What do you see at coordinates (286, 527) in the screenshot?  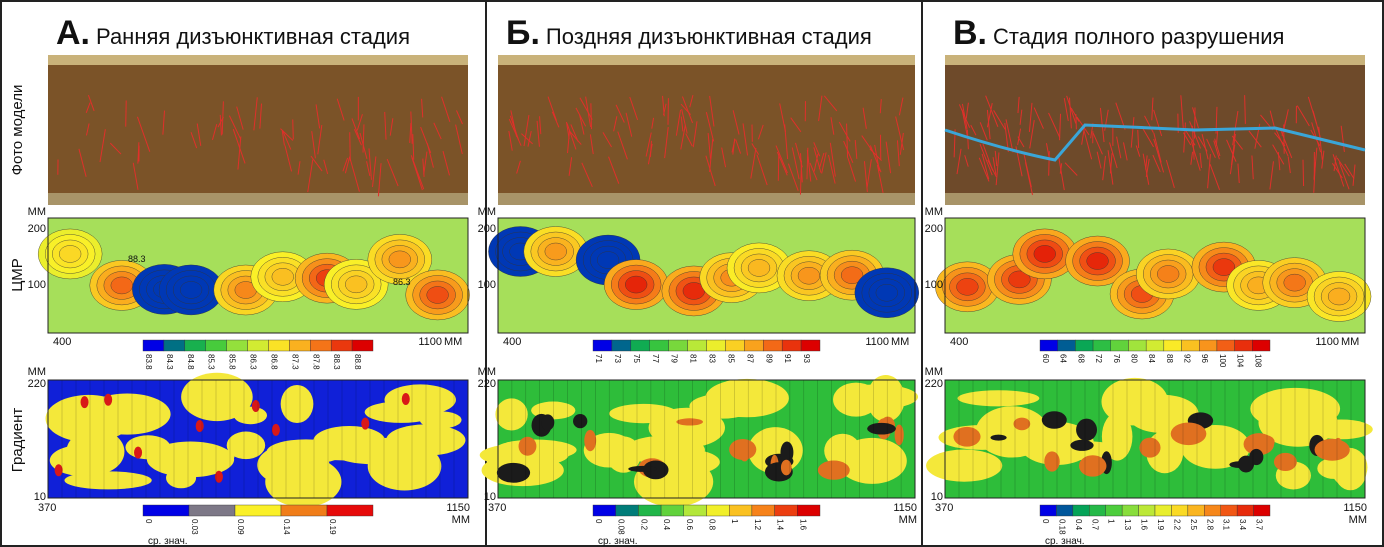 I see `colorbar-label: 0.14` at bounding box center [286, 527].